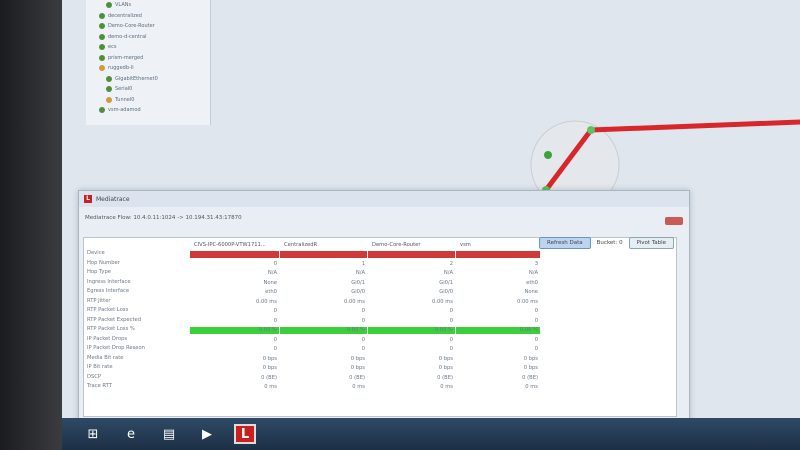  Describe the element at coordinates (536, 263) in the screenshot. I see `table-cell: 3` at that location.